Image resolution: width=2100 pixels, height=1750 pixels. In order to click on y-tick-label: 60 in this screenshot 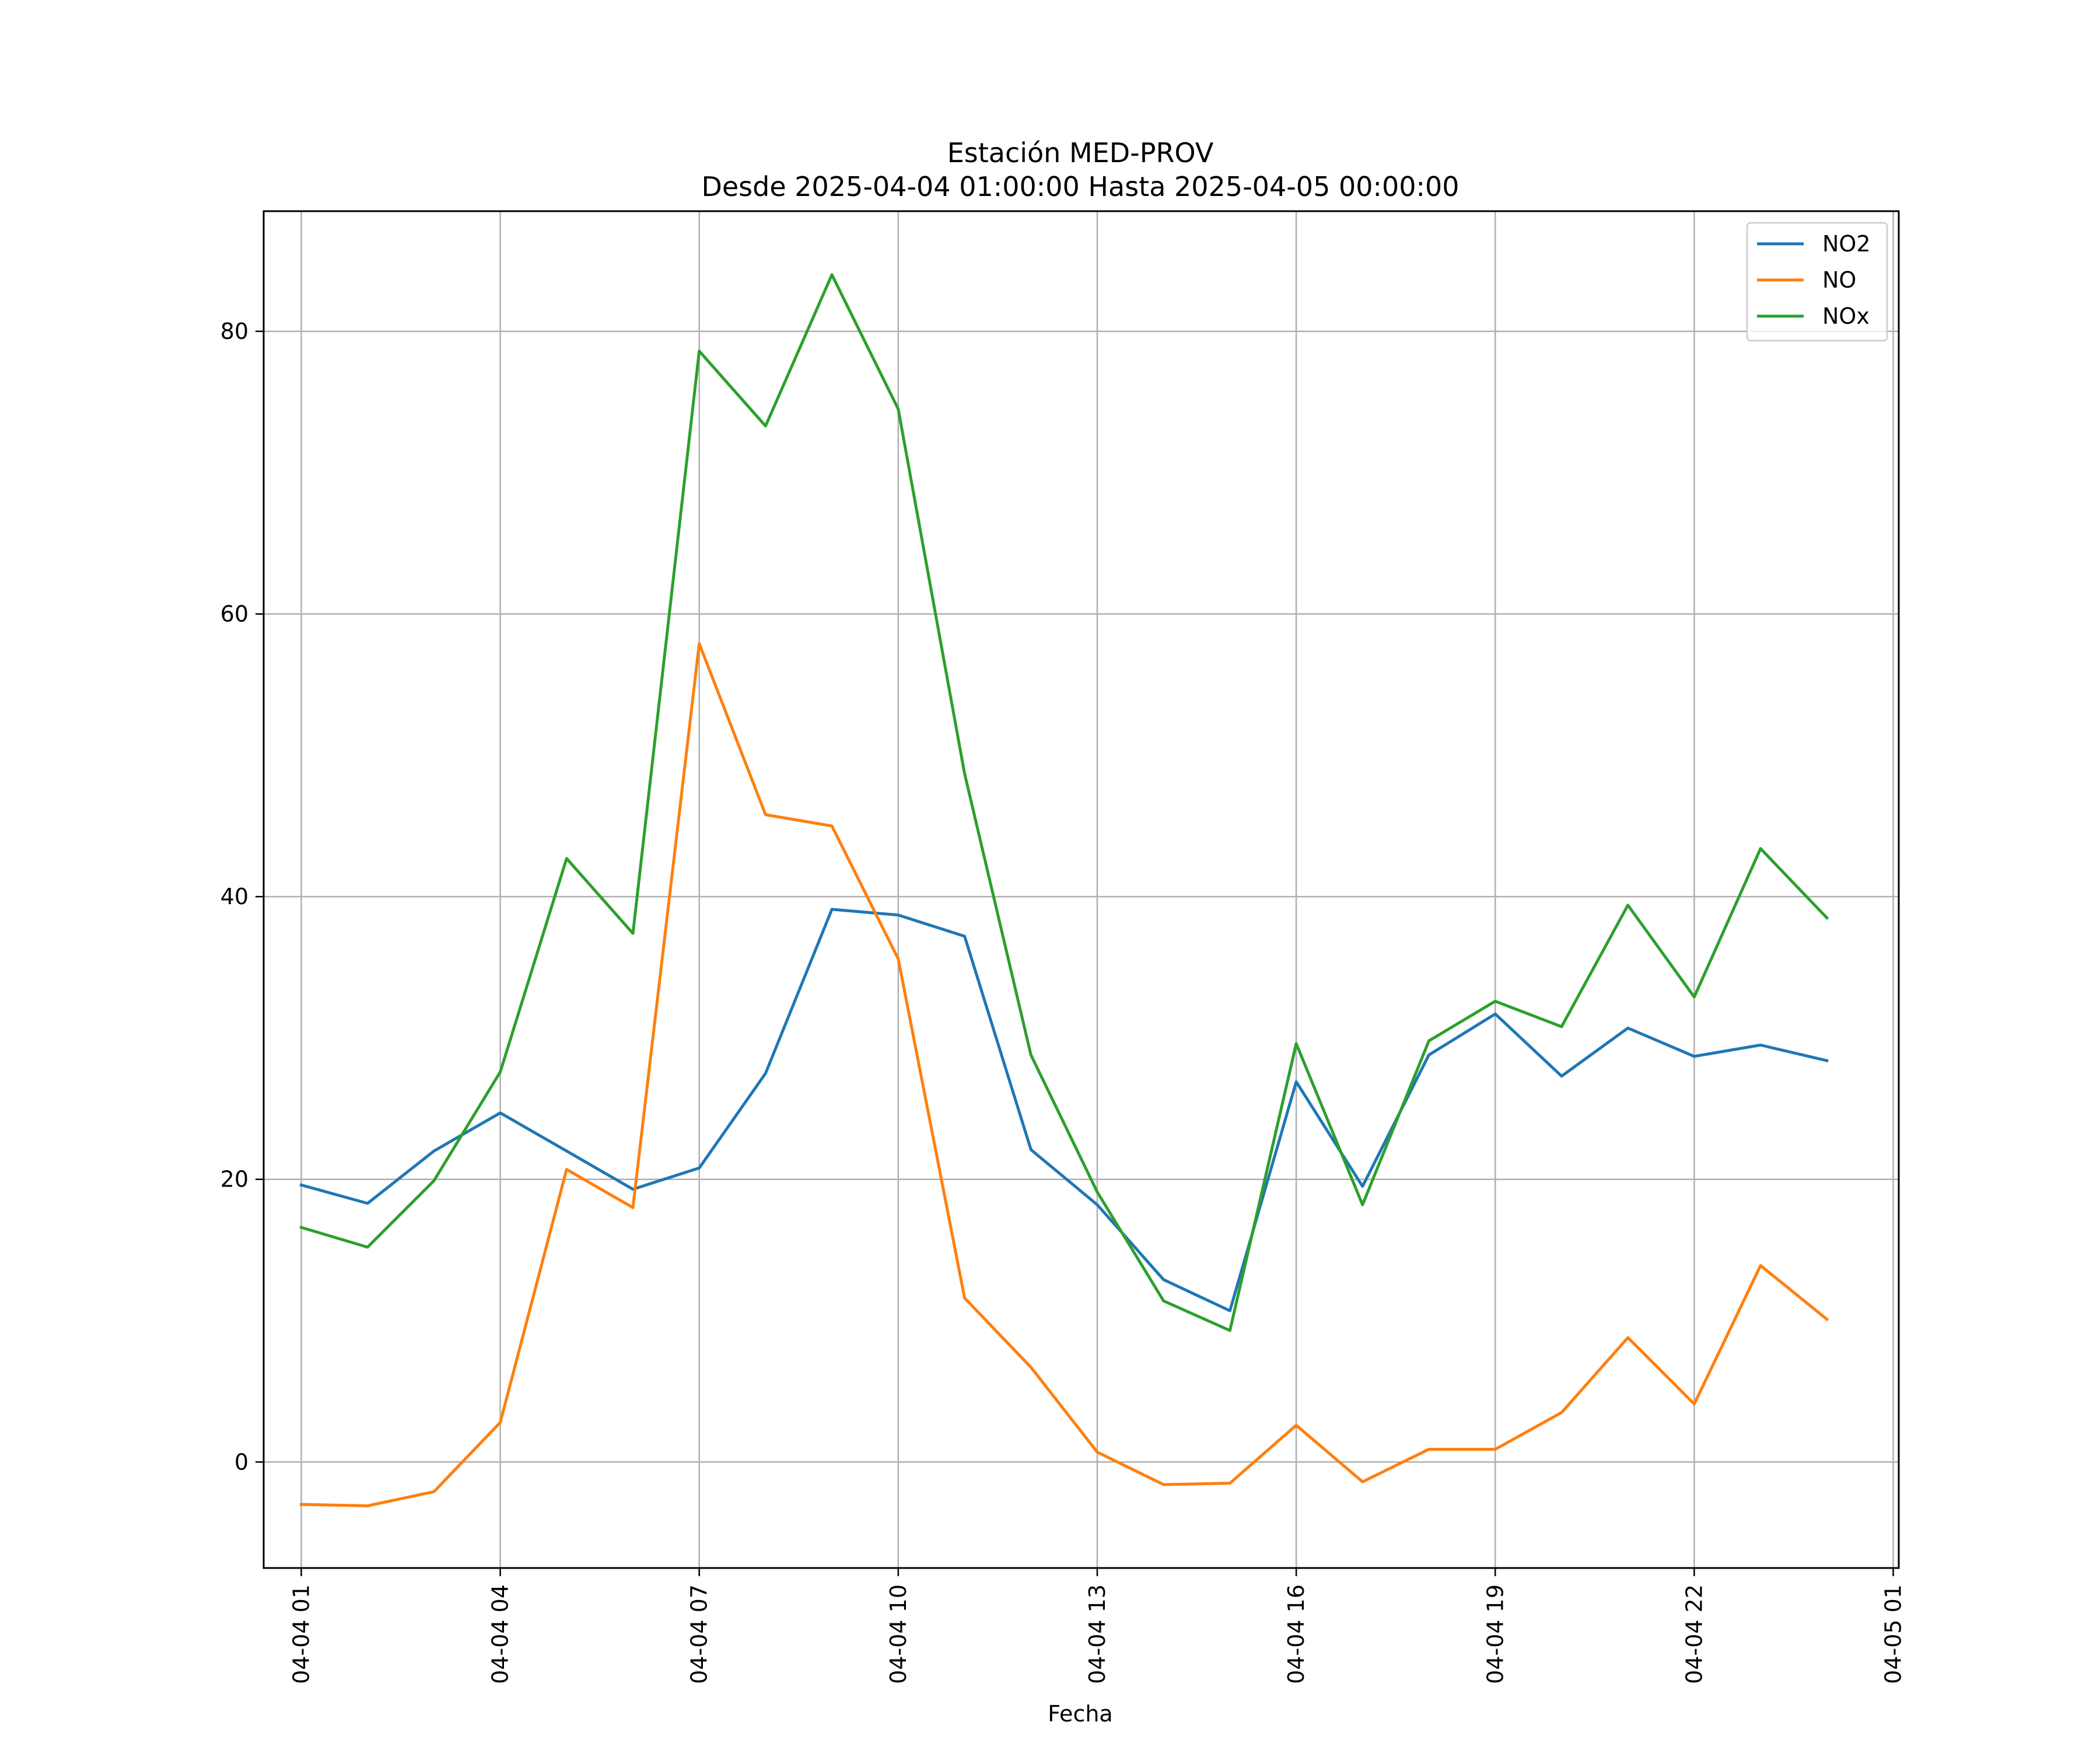, I will do `click(235, 614)`.